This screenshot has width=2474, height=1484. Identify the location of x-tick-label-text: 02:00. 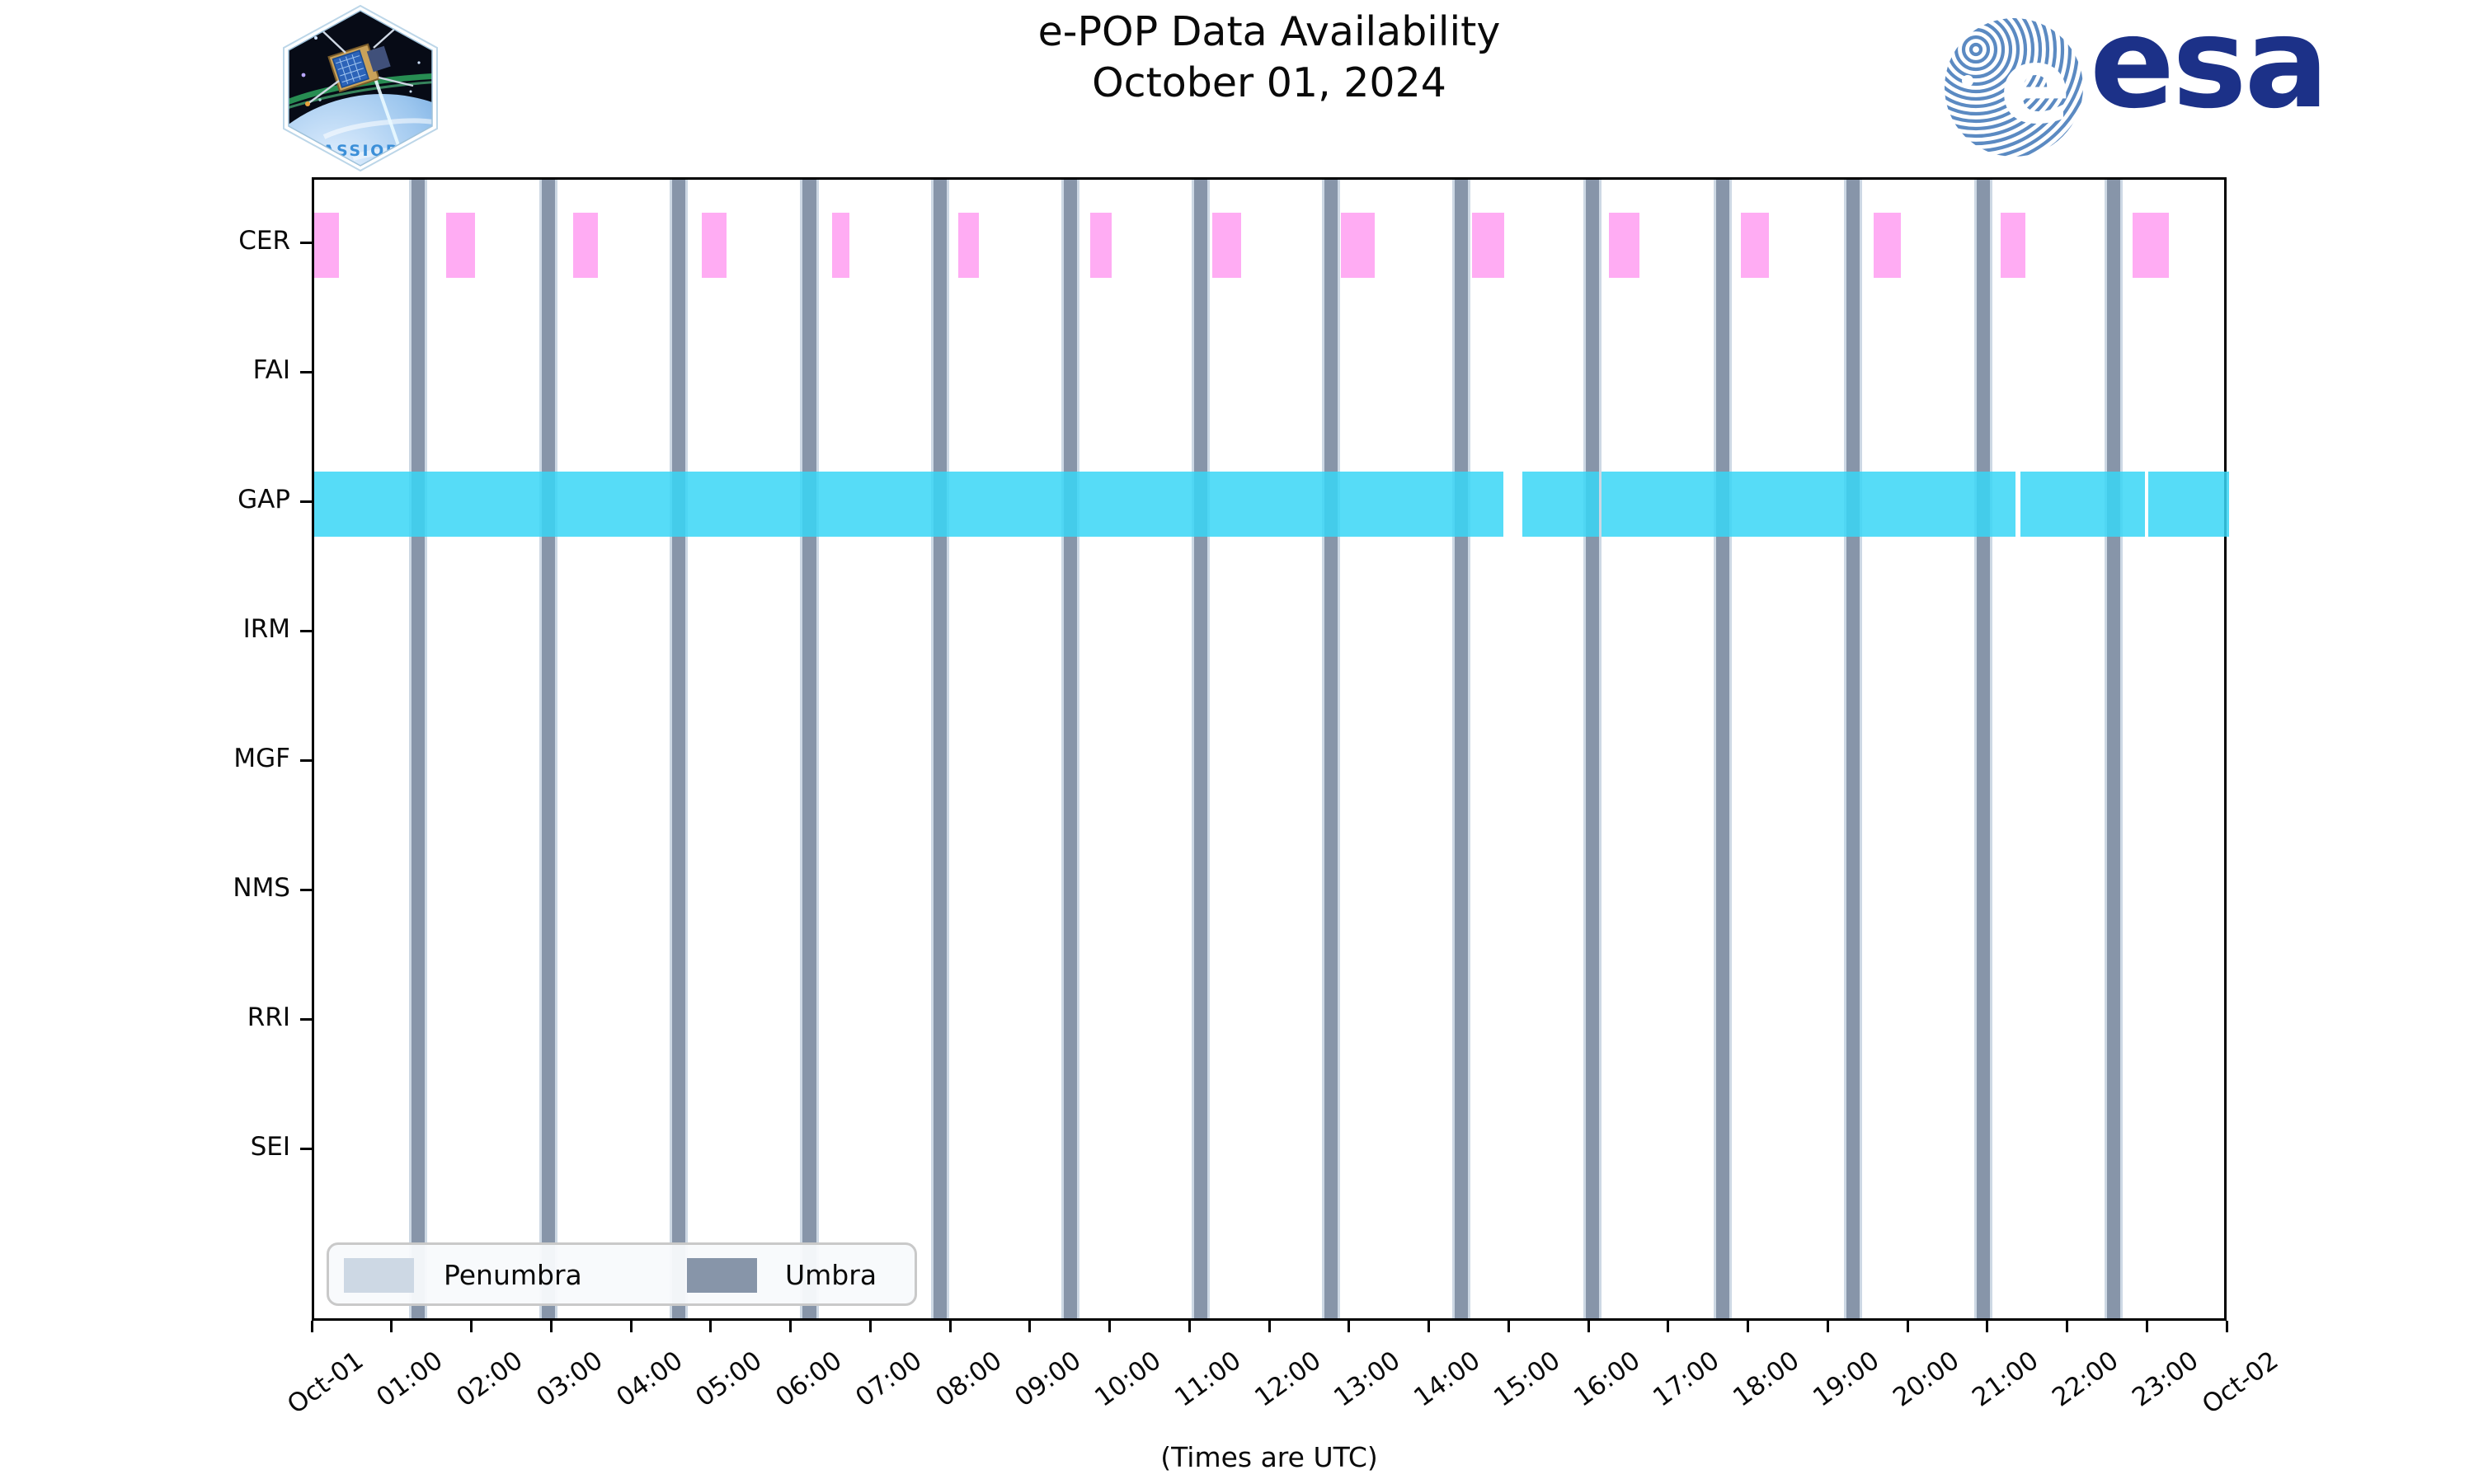
(490, 1379).